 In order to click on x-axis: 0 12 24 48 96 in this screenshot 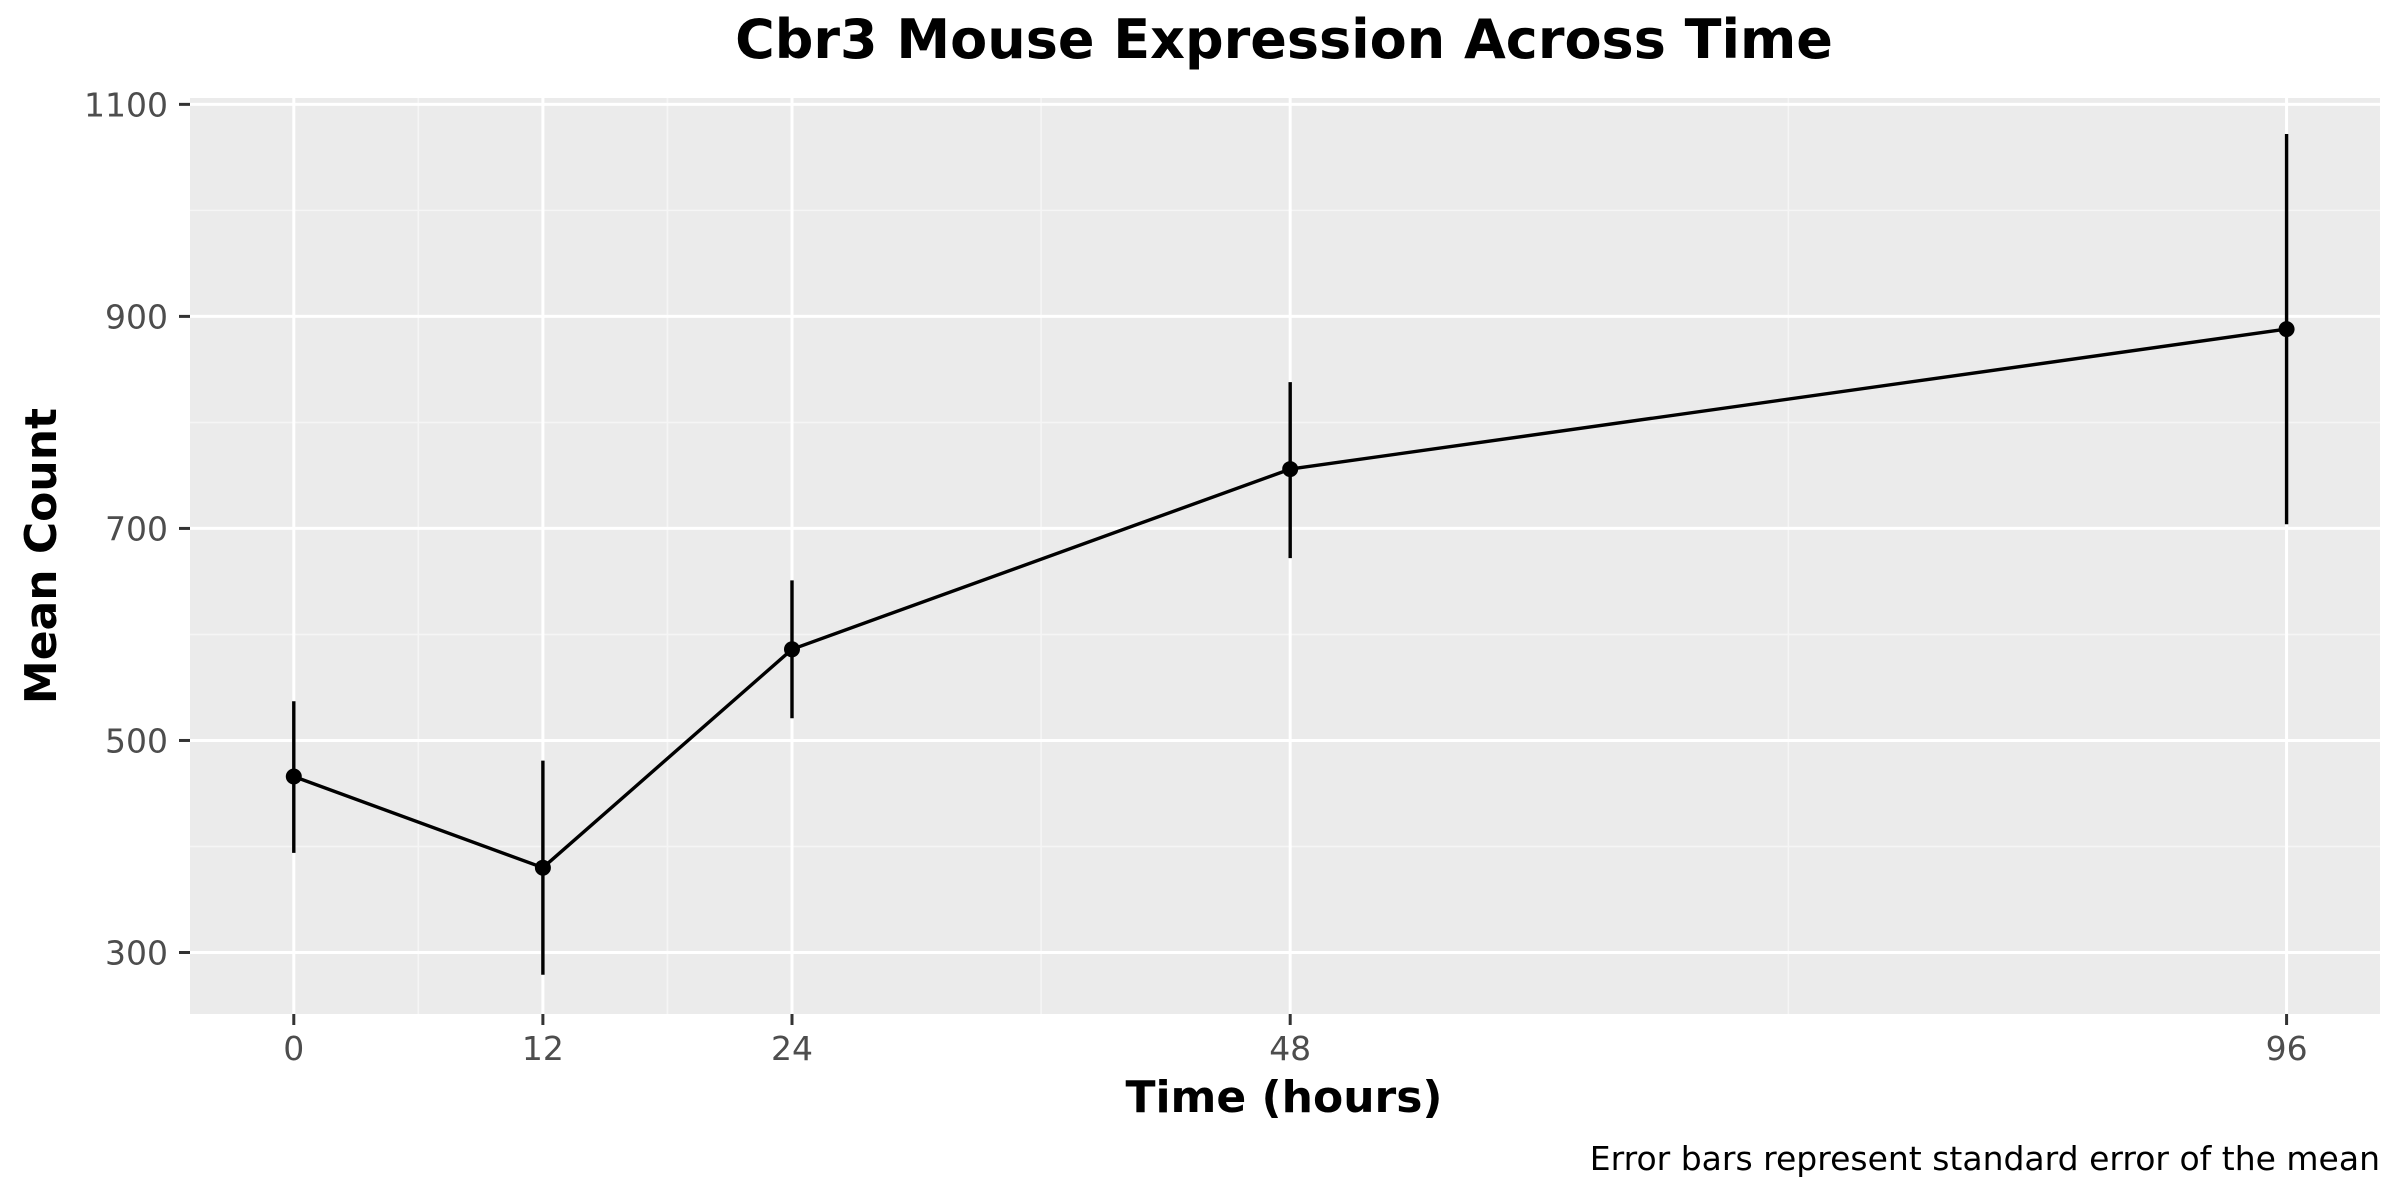, I will do `click(1295, 1041)`.